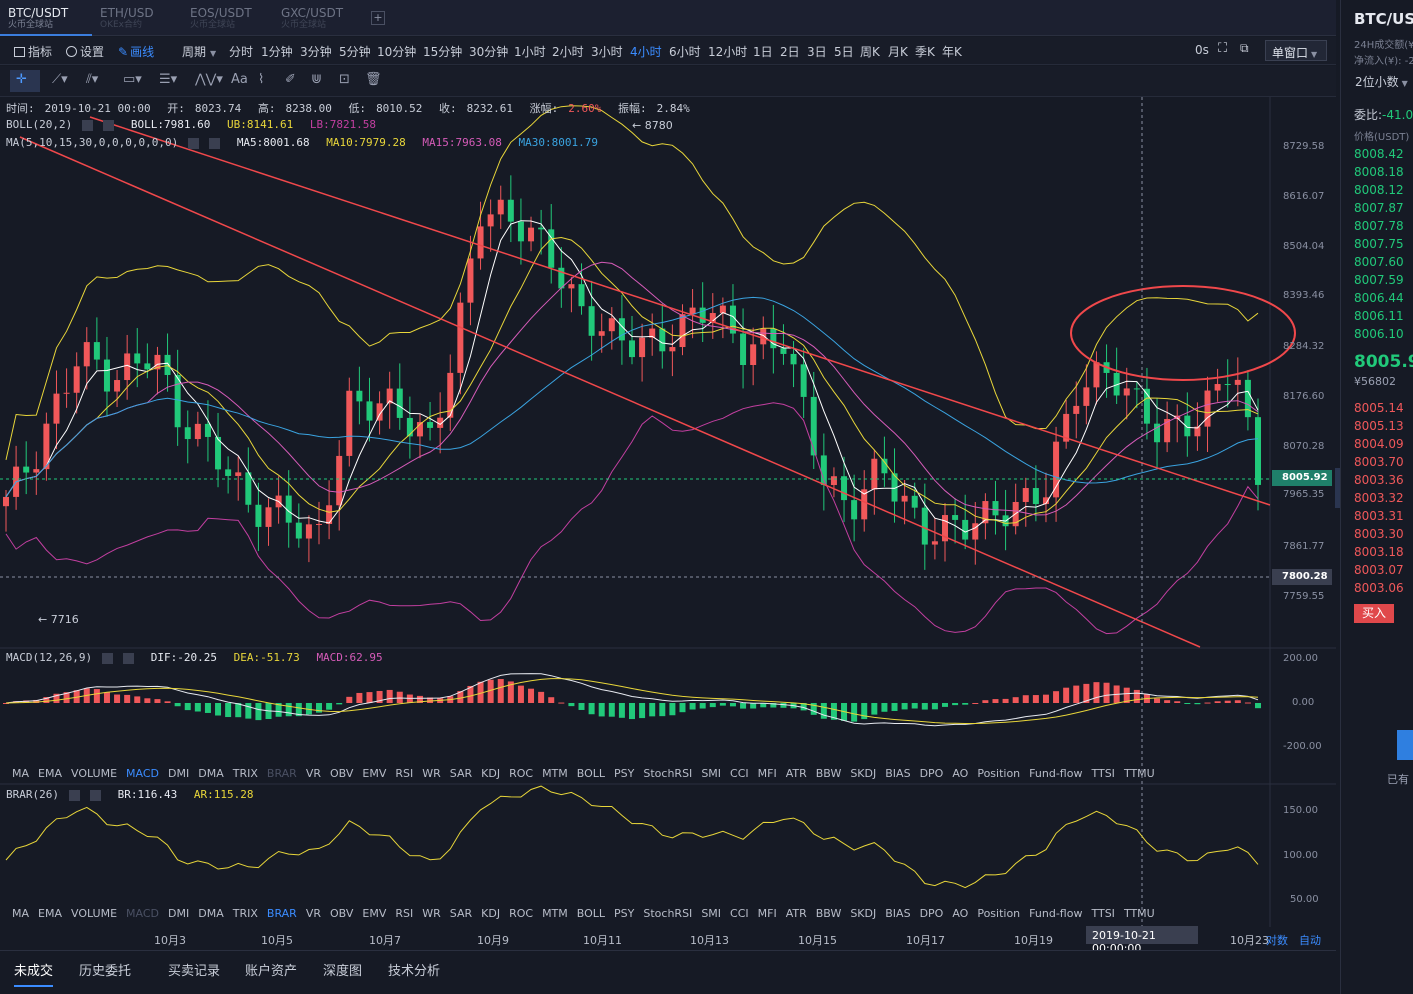 The image size is (1413, 994). What do you see at coordinates (318, 18) in the screenshot?
I see `tab-gxc-usdt: GXC/USDT 火币全球站` at bounding box center [318, 18].